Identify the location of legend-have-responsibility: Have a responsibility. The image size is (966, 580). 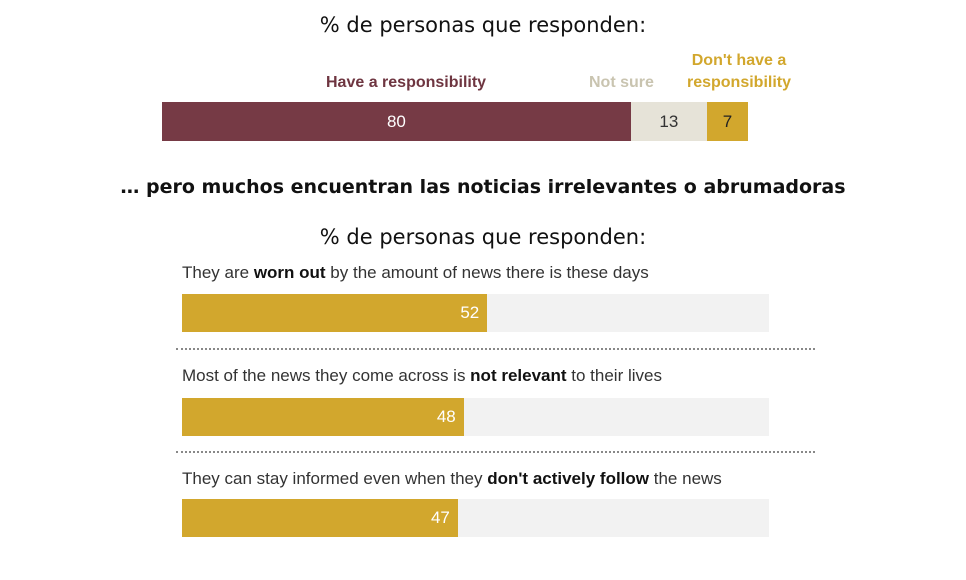
(406, 82).